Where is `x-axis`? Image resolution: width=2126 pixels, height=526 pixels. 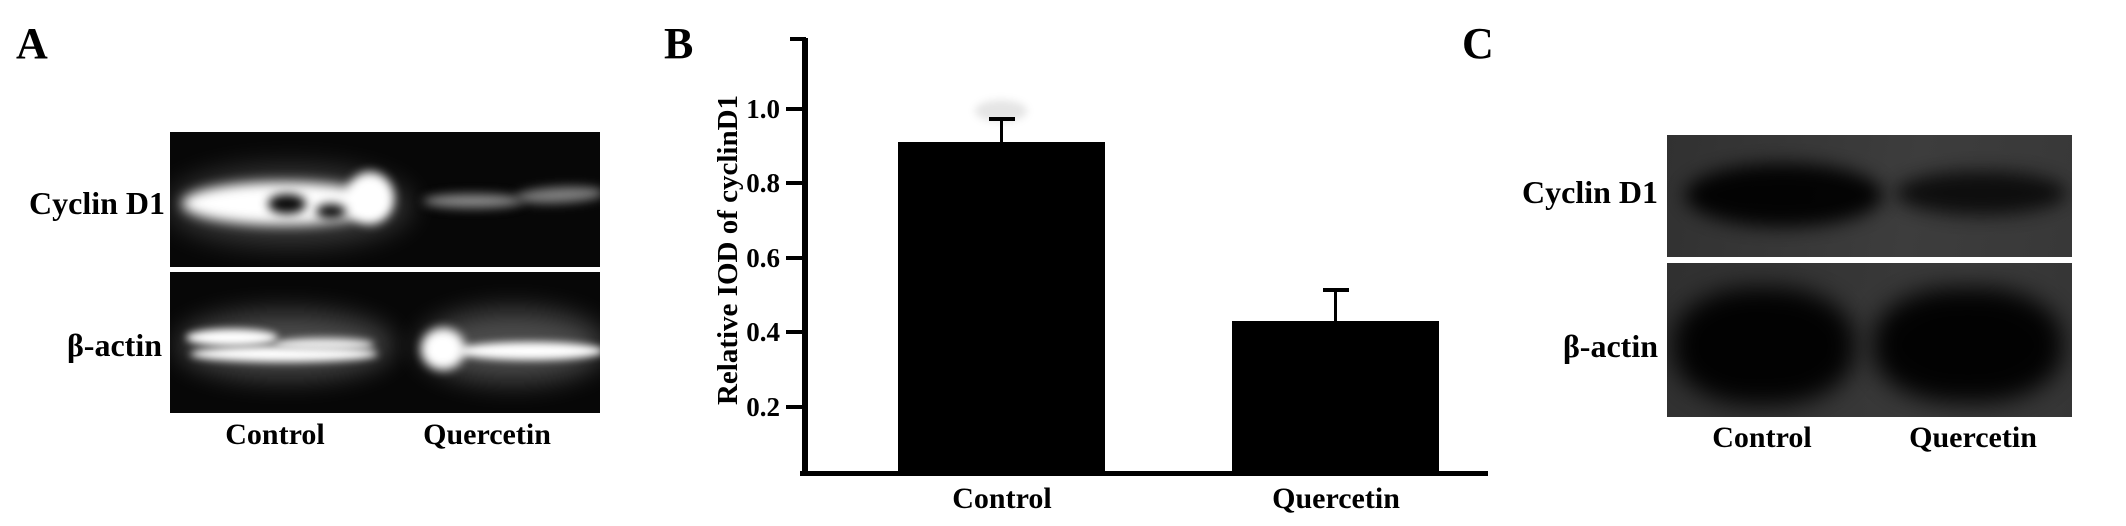
x-axis is located at coordinates (1144, 473).